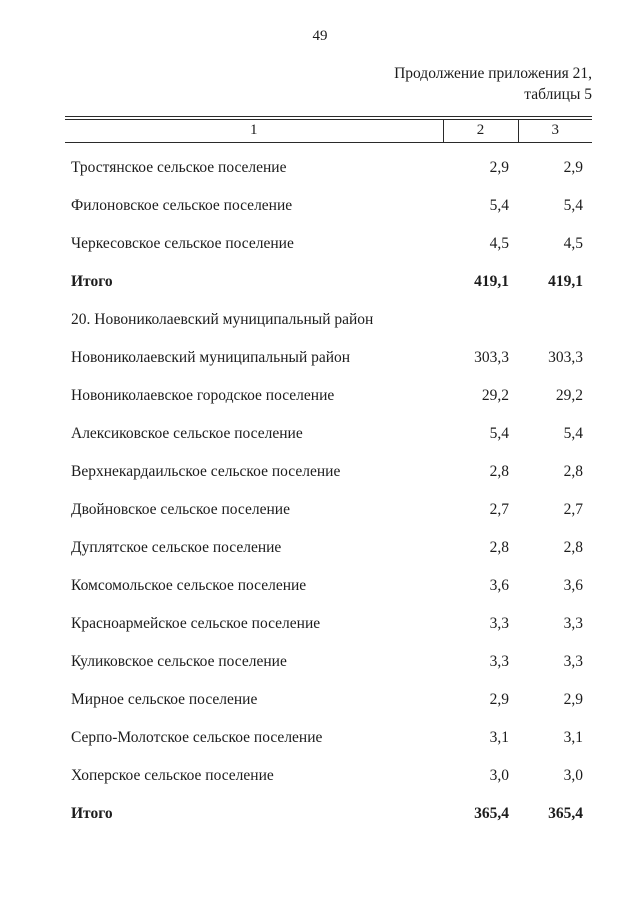  What do you see at coordinates (328, 814) in the screenshot?
I see `table-row: Итого 365,4 365,4` at bounding box center [328, 814].